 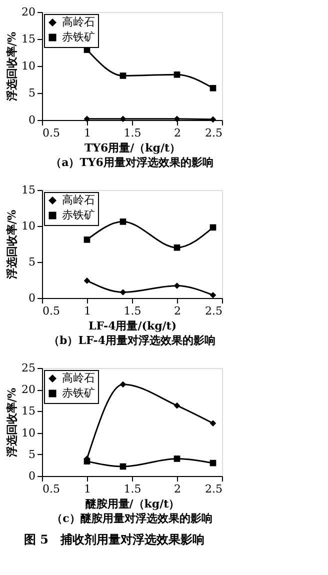 I want to click on y-tick-label: 25, so click(x=29, y=368).